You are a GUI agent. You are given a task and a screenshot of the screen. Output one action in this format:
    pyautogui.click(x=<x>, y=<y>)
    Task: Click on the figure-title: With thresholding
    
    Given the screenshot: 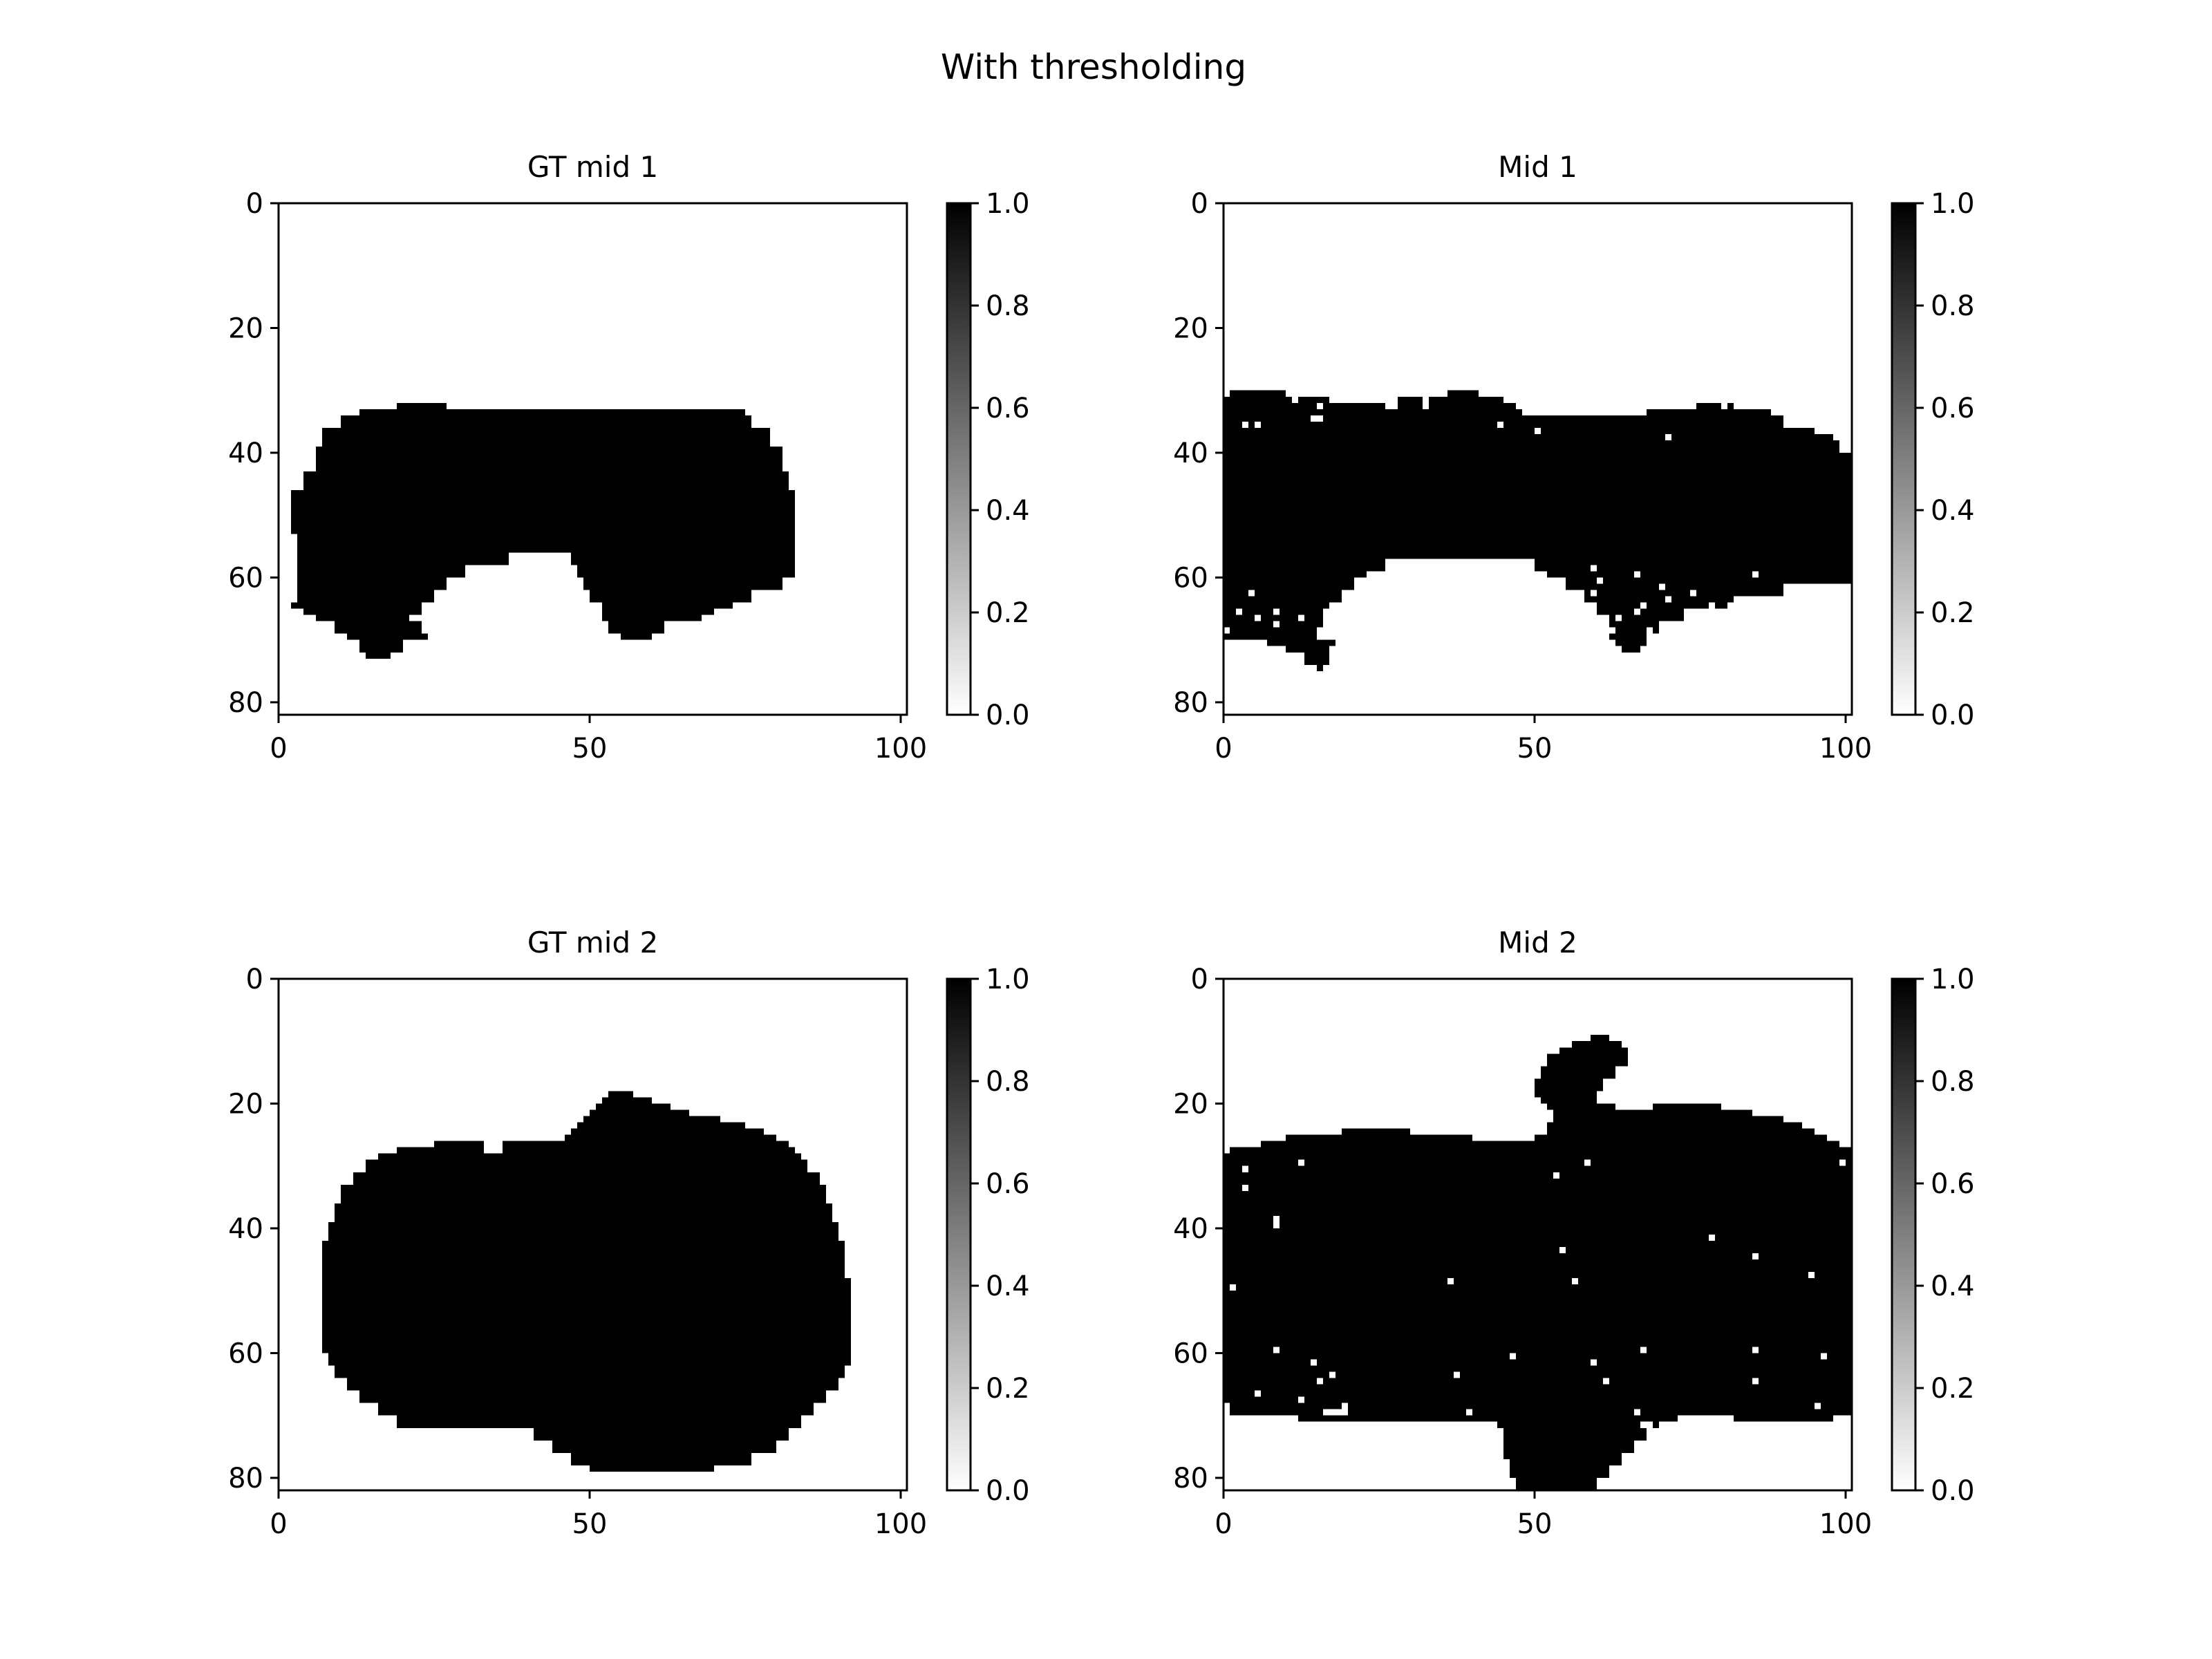 What is the action you would take?
    pyautogui.click(x=1093, y=67)
    